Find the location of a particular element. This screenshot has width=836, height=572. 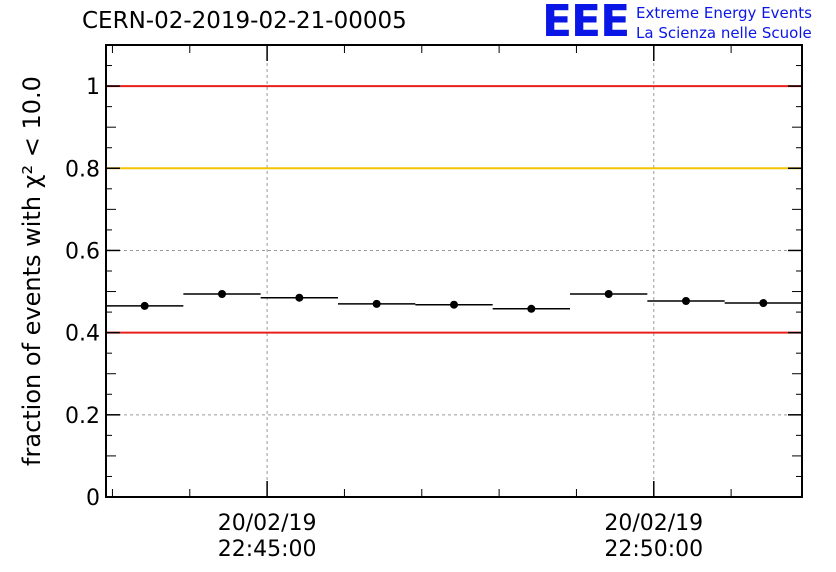

x-tick-label-time: 22:45:00 is located at coordinates (267, 549).